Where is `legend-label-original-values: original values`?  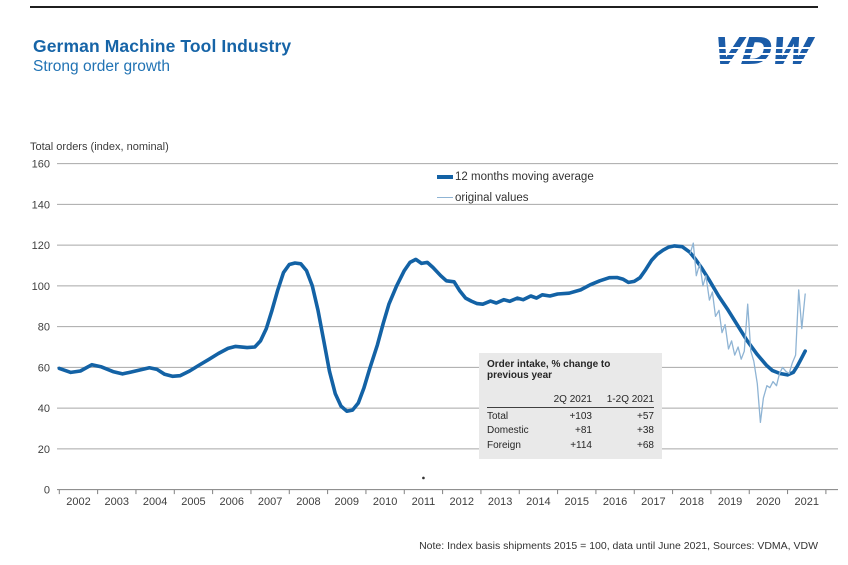 legend-label-original-values: original values is located at coordinates (492, 197).